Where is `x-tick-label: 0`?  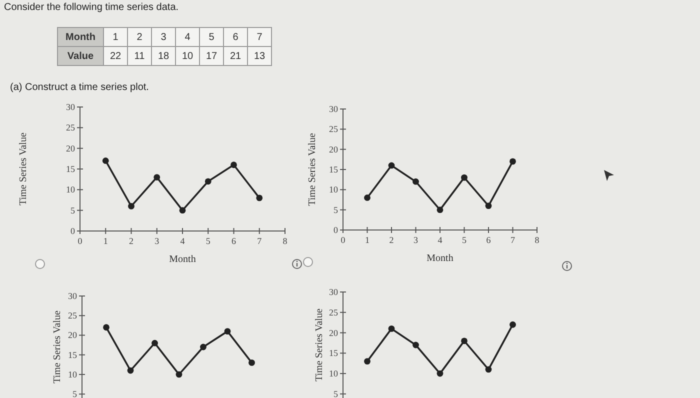 x-tick-label: 0 is located at coordinates (343, 240).